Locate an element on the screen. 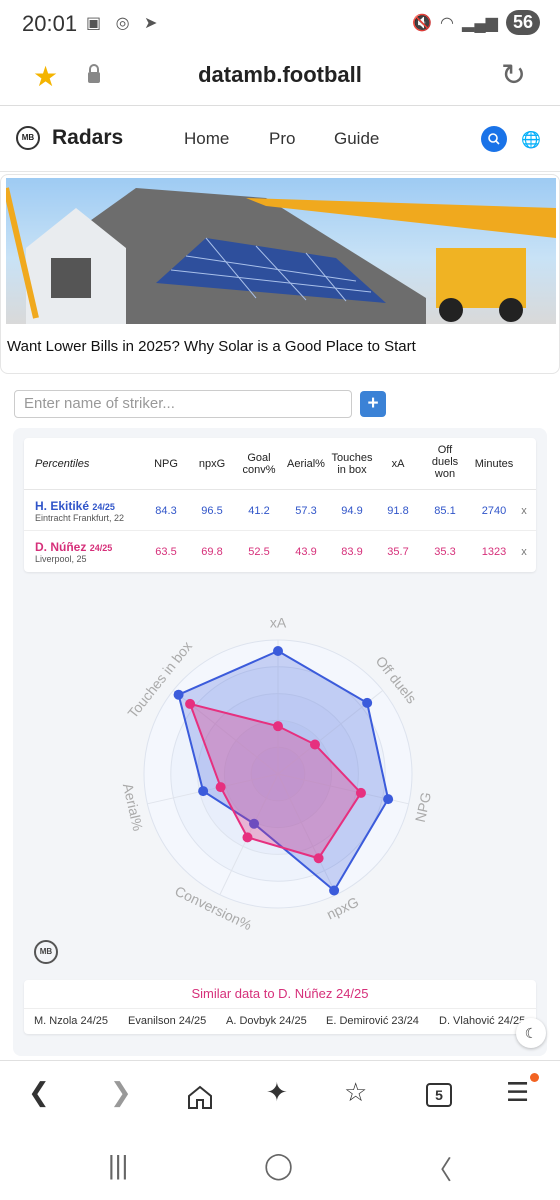  header-goal-conv: Goal conv% is located at coordinates (259, 464).